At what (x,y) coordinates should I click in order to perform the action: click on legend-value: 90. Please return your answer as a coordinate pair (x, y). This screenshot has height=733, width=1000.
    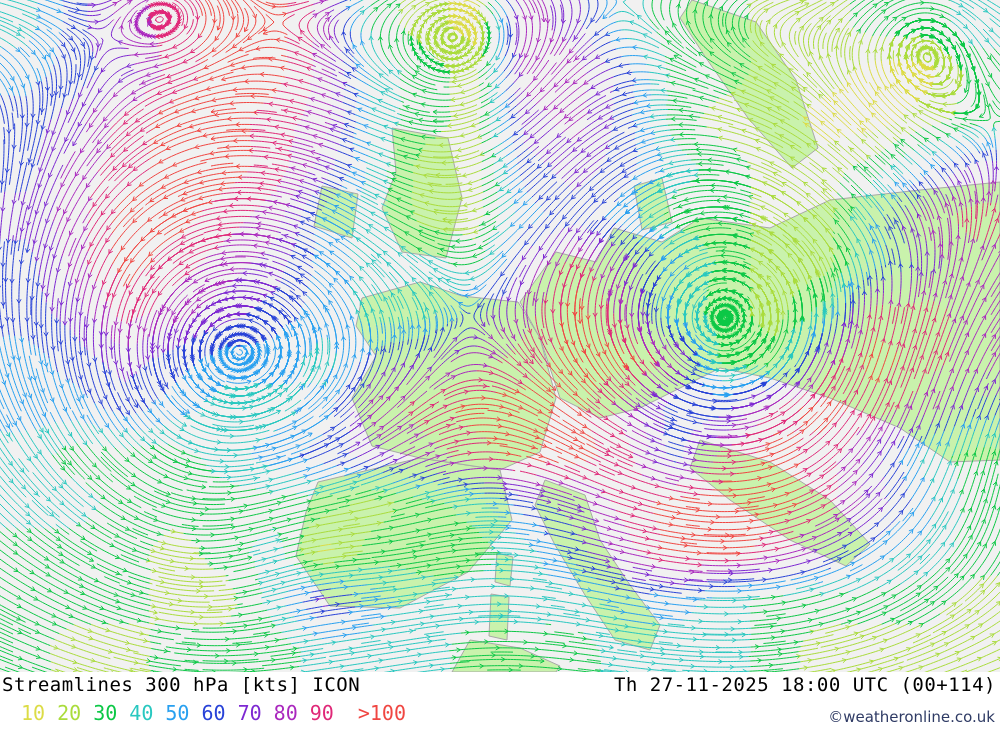
    Looking at the image, I should click on (321, 713).